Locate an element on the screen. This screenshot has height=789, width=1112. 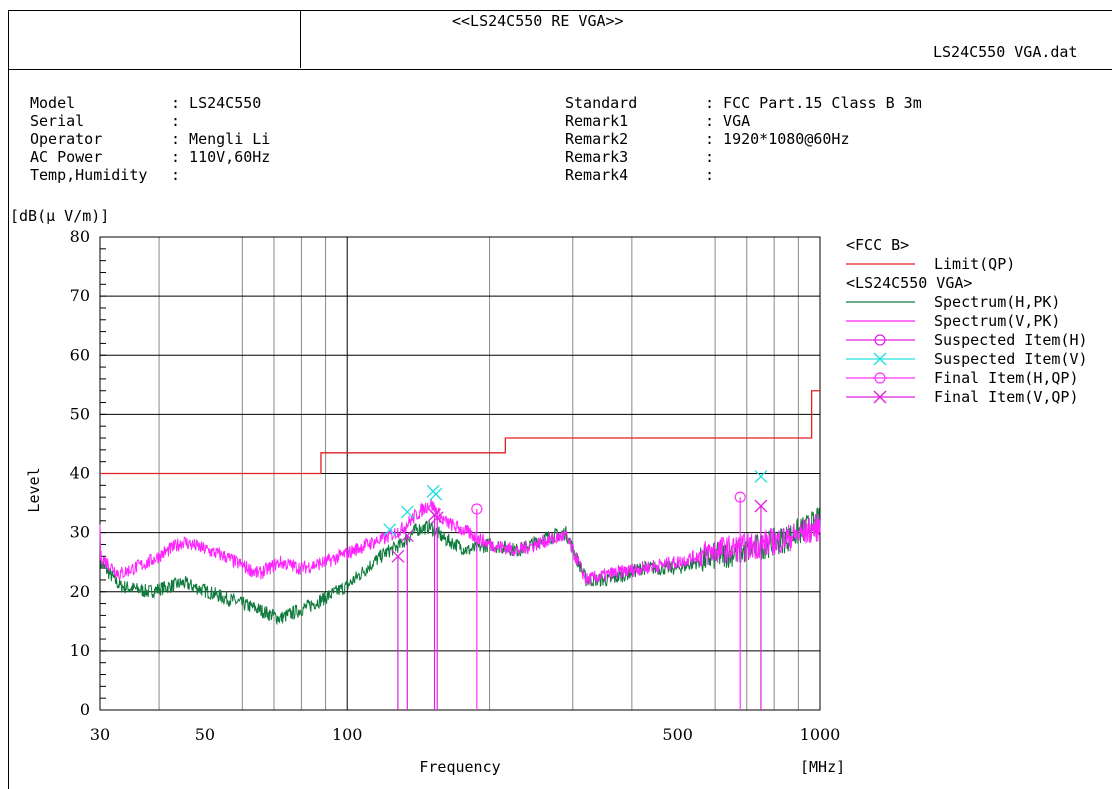
x-tick-label: 1000 is located at coordinates (820, 734).